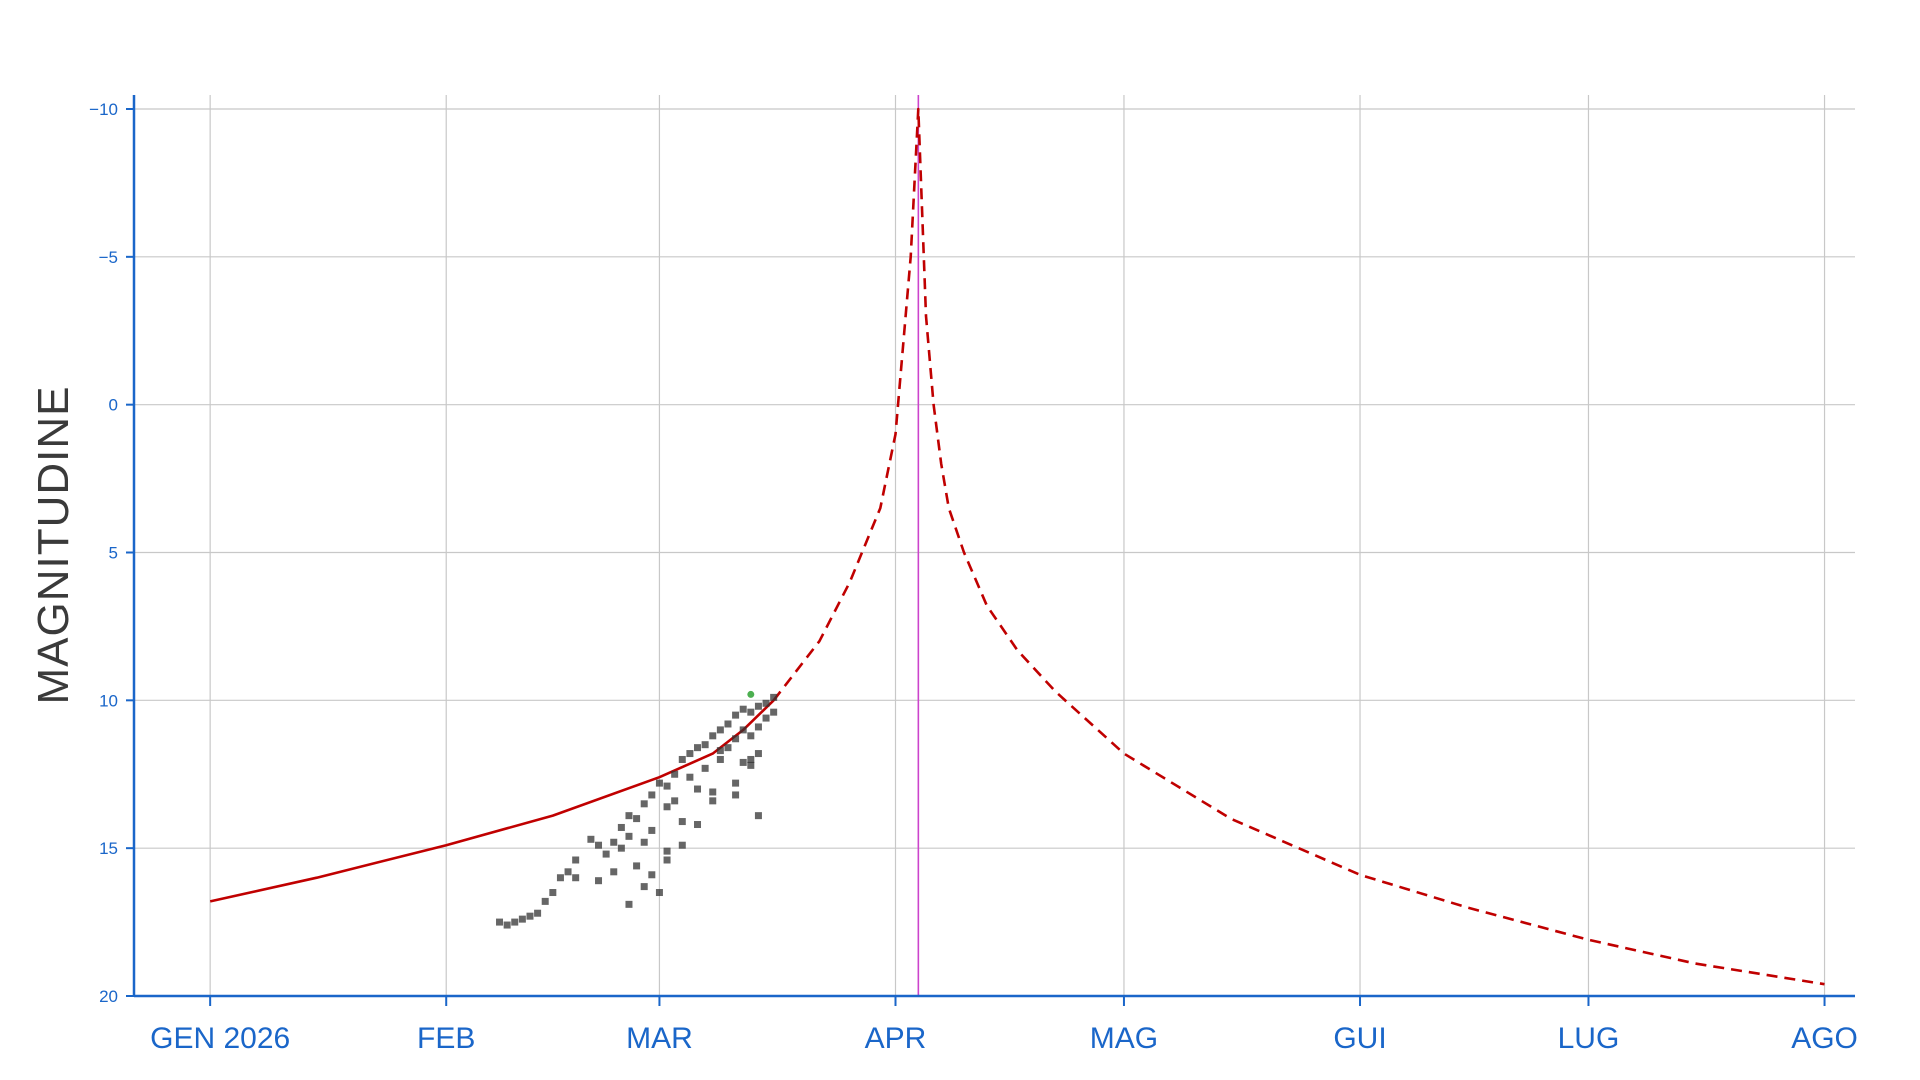 The height and width of the screenshot is (1080, 1920). Describe the element at coordinates (220, 1038) in the screenshot. I see `x-tick-label: GEN 2026` at that location.